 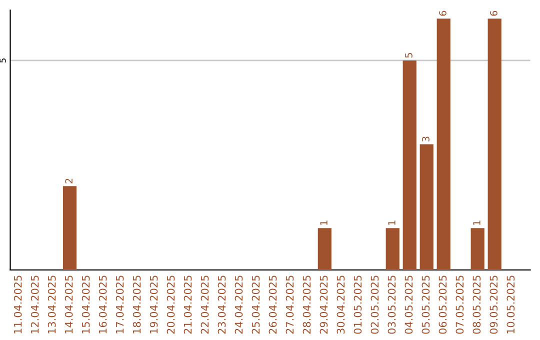 What do you see at coordinates (68, 181) in the screenshot?
I see `data-label: 2` at bounding box center [68, 181].